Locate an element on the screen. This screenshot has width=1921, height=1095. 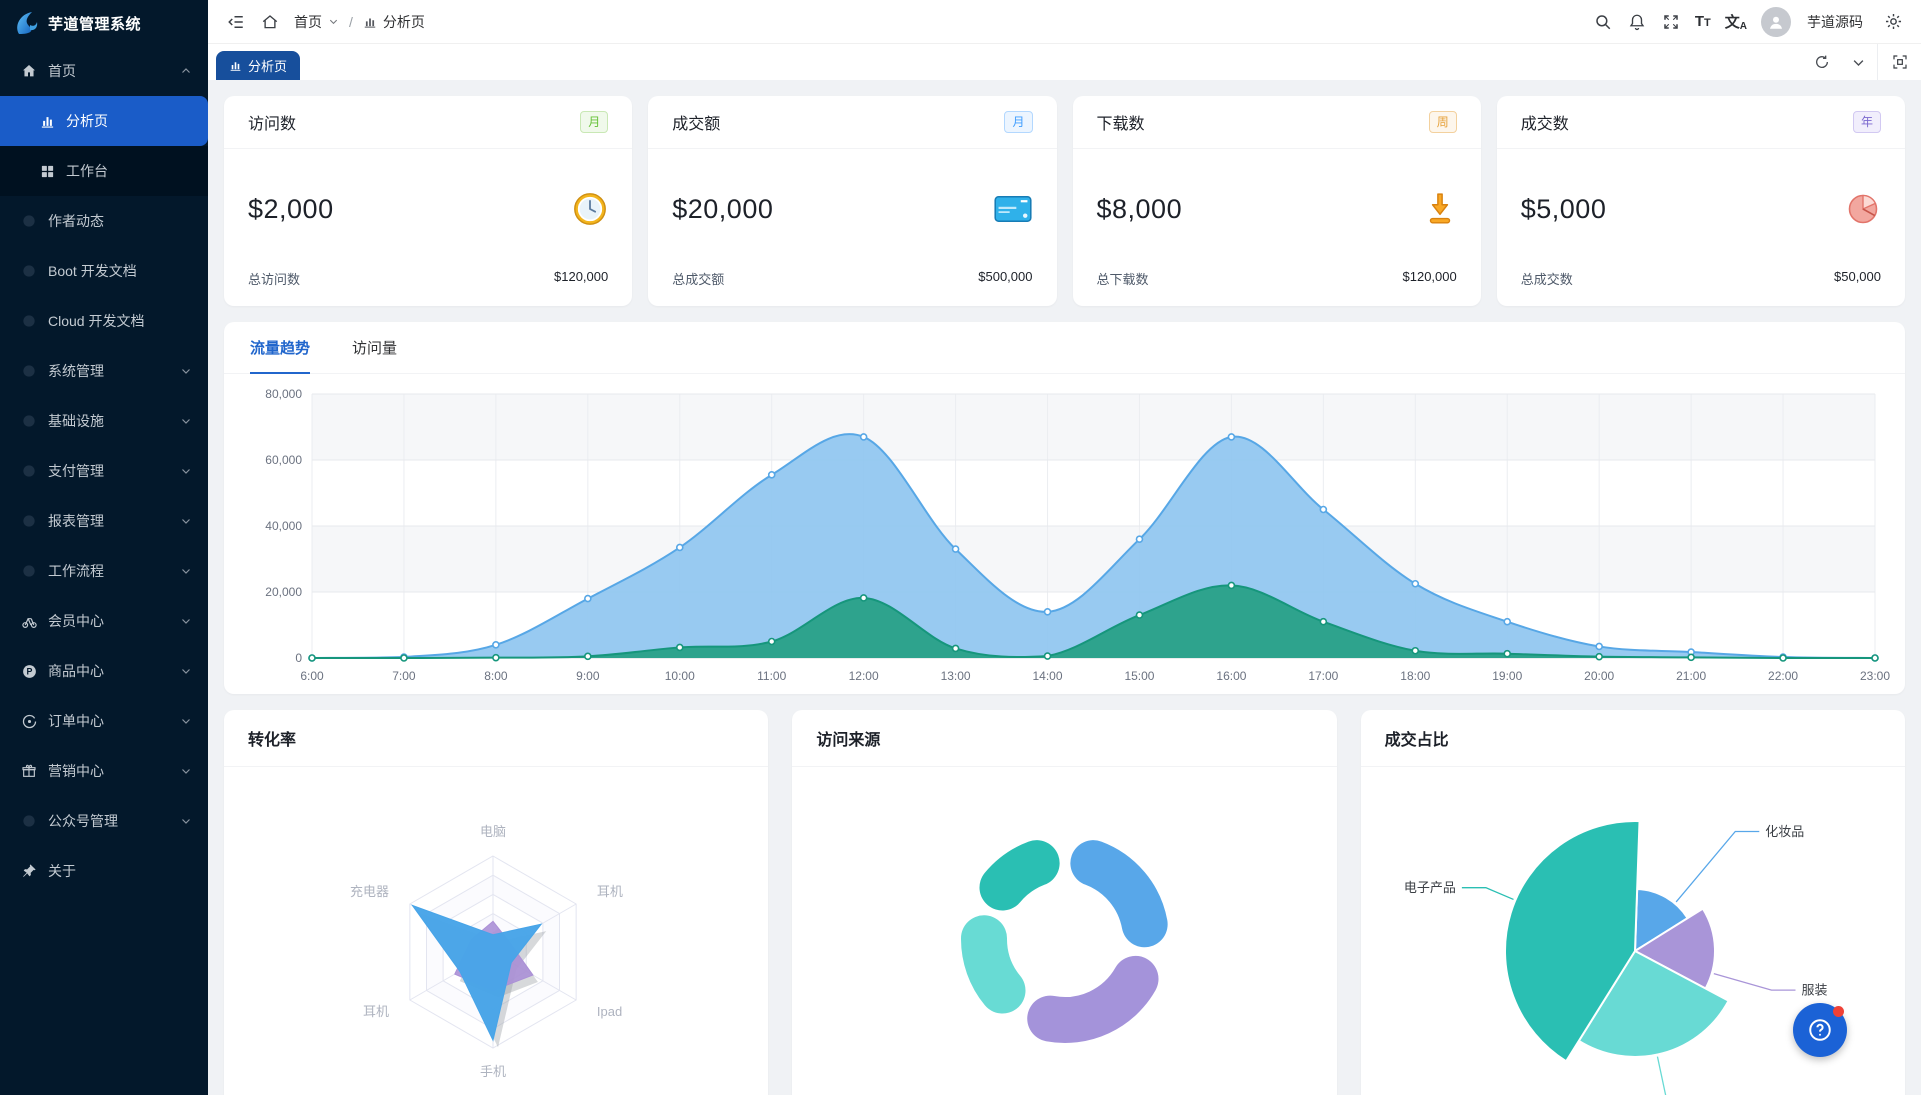
sidebar-item-3: 作者动态 is located at coordinates (104, 221).